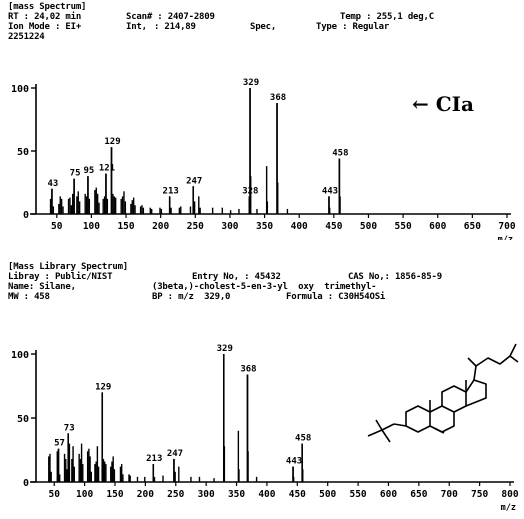 The image size is (524, 519). Describe the element at coordinates (225, 349) in the screenshot. I see `bottom-peak-label: 329` at that location.